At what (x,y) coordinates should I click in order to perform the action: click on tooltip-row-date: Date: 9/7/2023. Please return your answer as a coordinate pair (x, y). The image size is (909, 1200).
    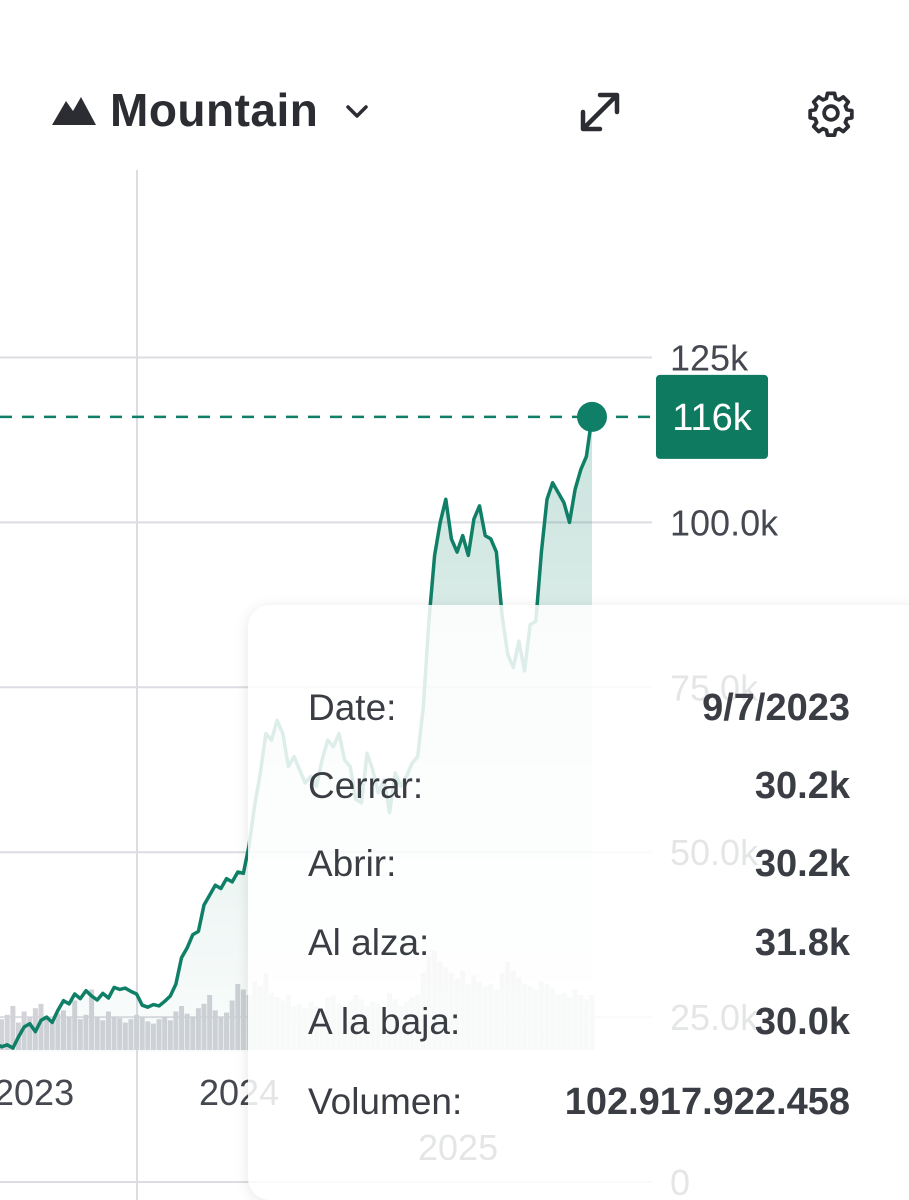
    Looking at the image, I should click on (579, 708).